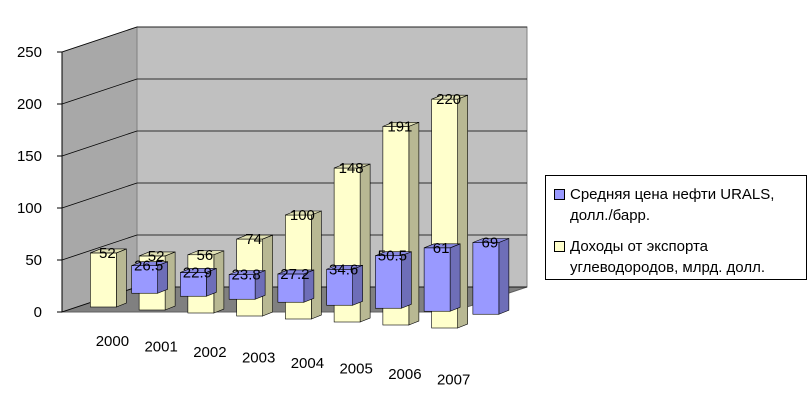  Describe the element at coordinates (112, 341) in the screenshot. I see `x-tick-label: 2000` at that location.